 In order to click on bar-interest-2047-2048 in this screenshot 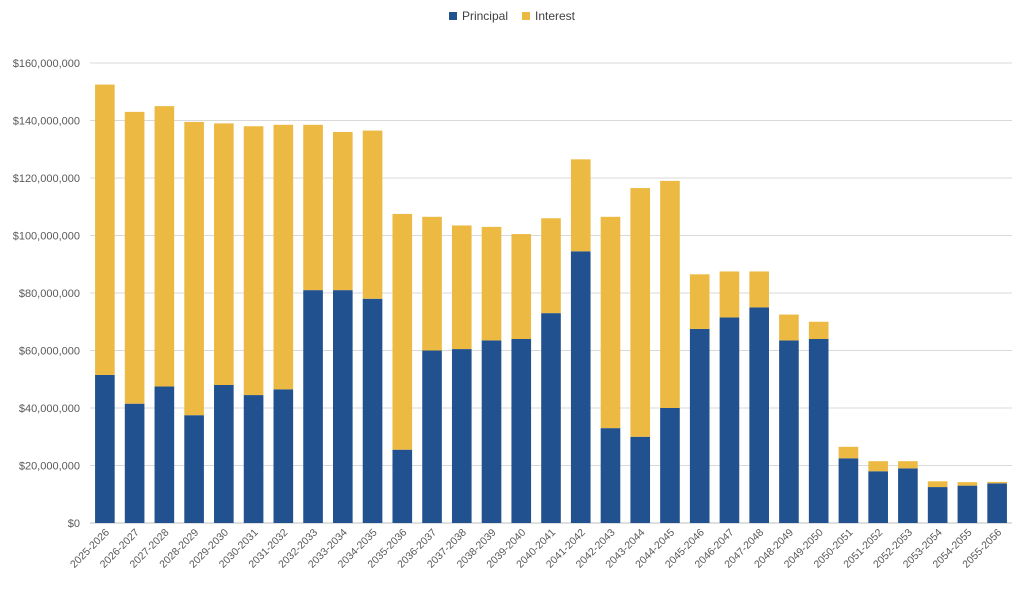, I will do `click(759, 289)`.